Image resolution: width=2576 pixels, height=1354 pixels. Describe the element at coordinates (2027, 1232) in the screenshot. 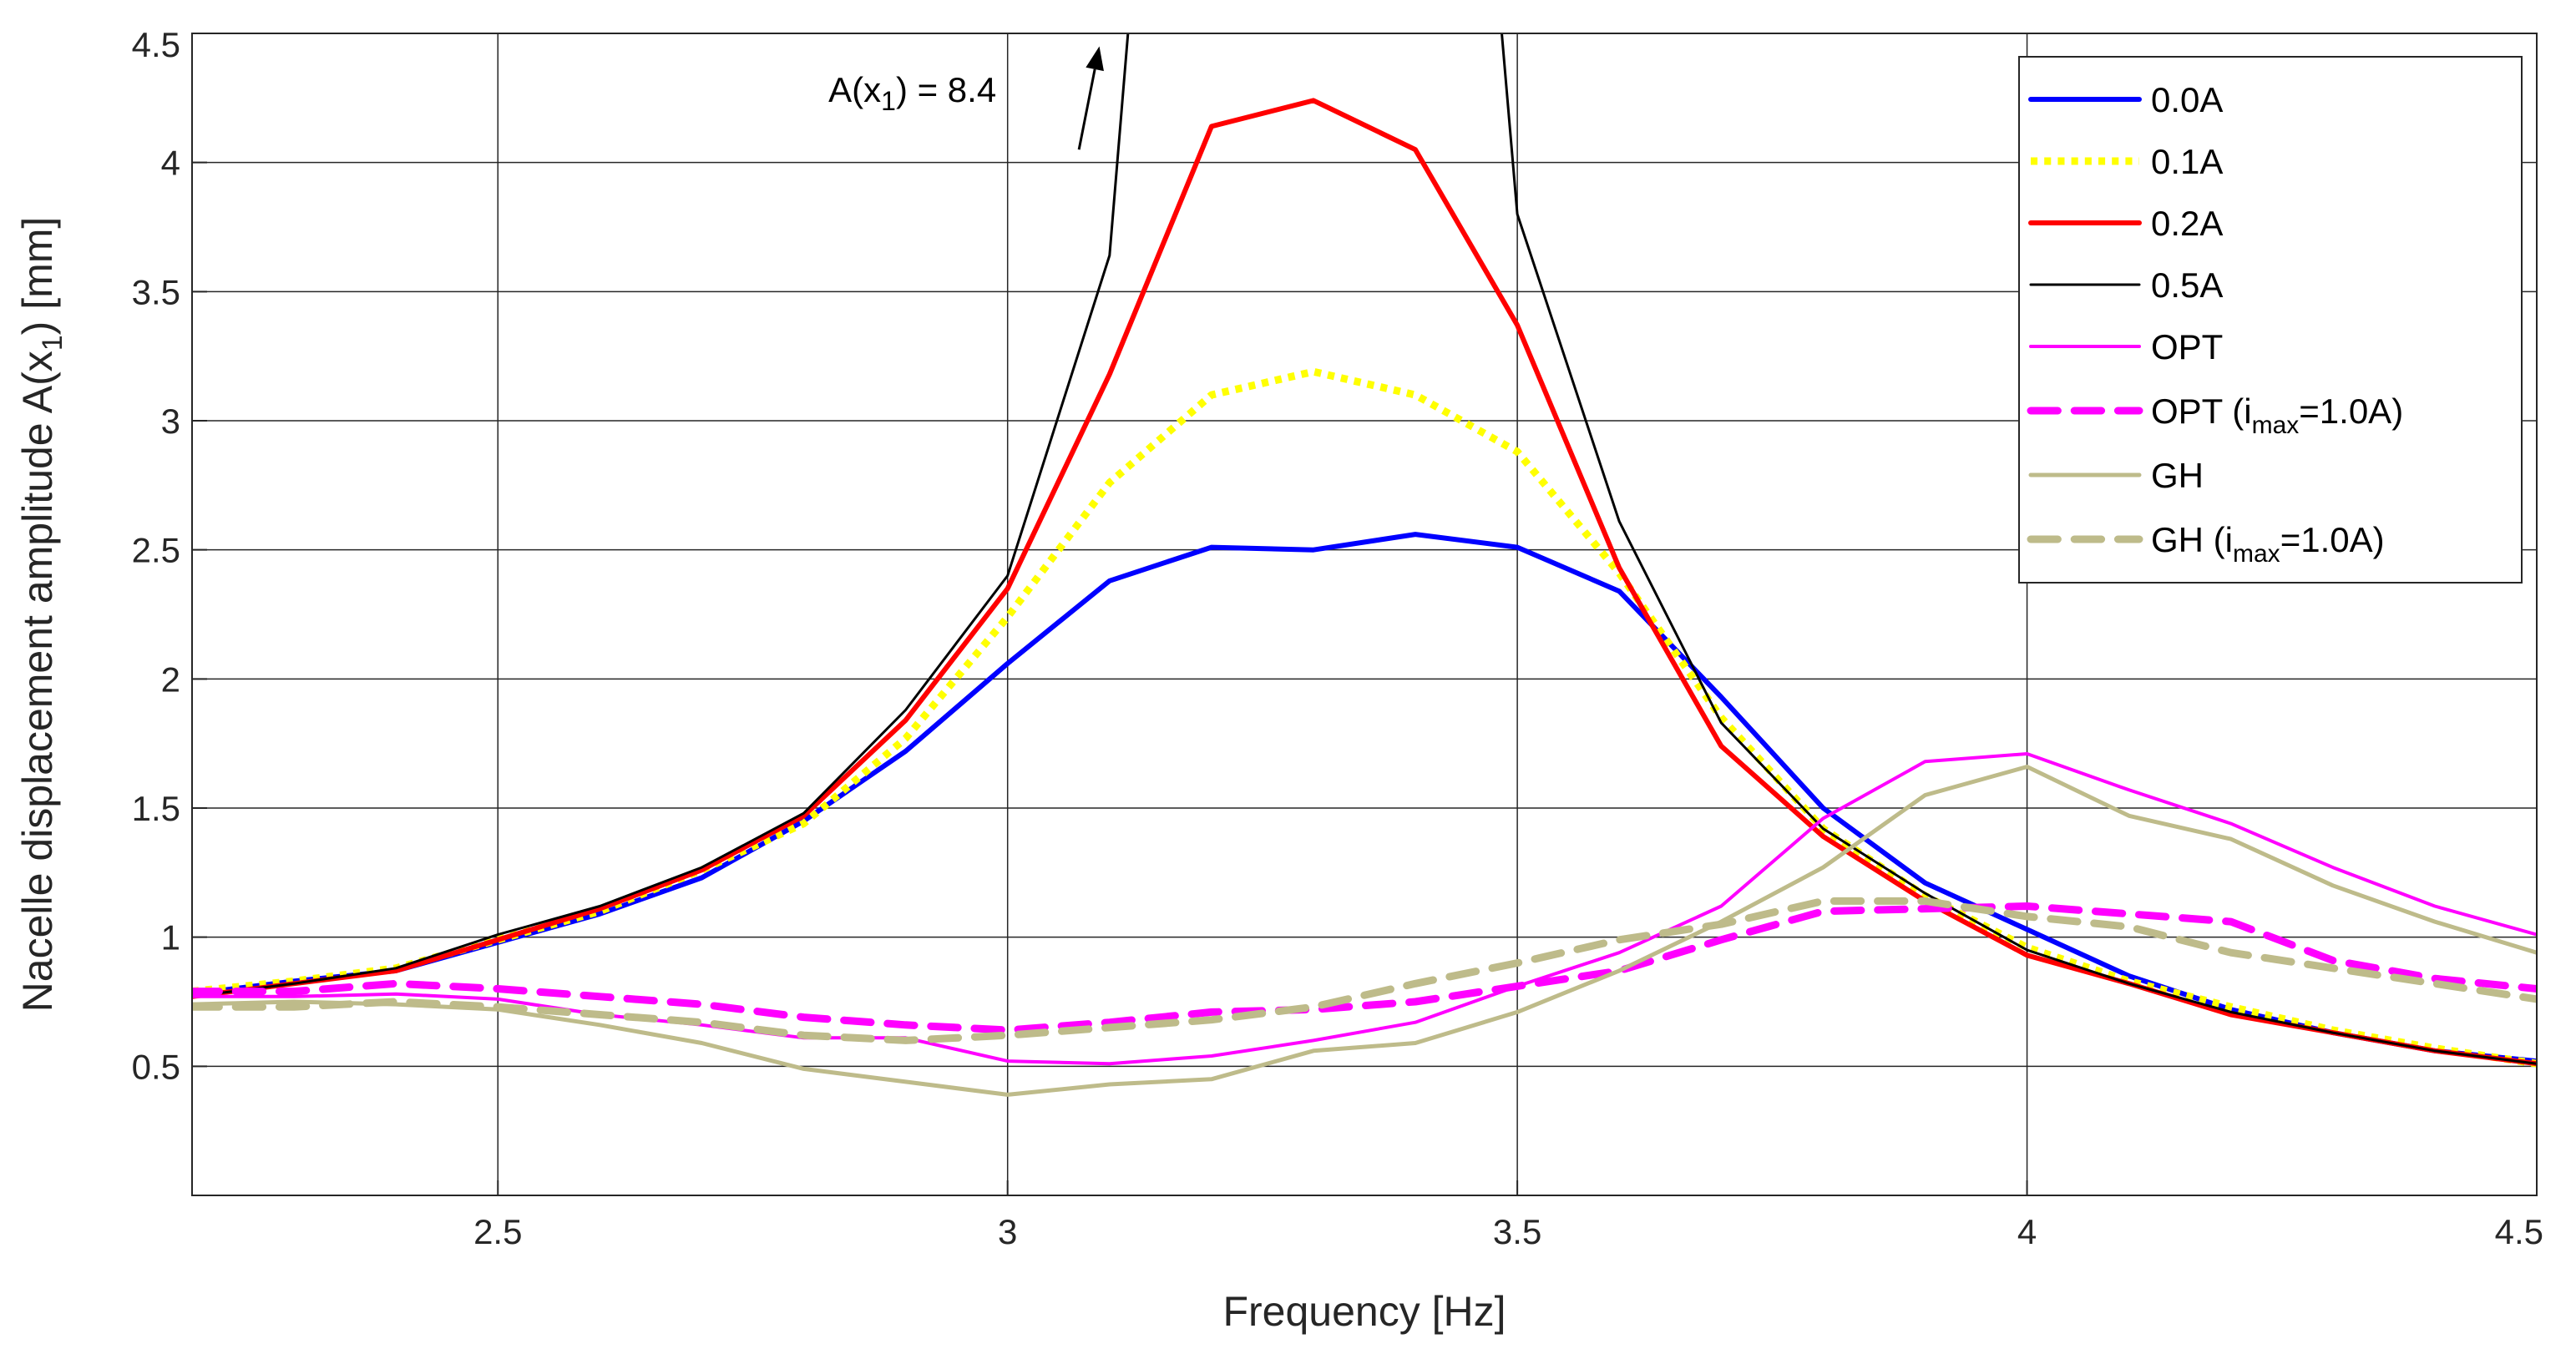

I see `x-tick-label: 4` at that location.